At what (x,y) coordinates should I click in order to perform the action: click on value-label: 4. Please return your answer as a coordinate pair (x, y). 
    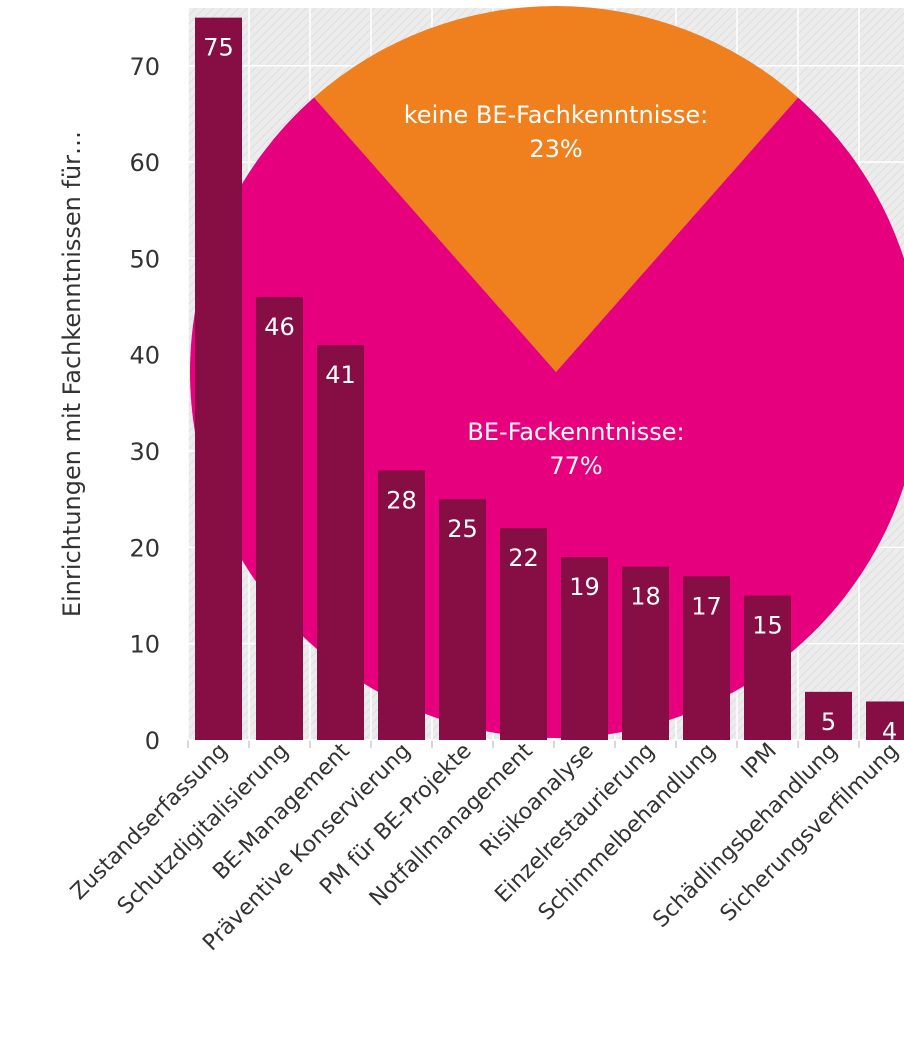
    Looking at the image, I should click on (889, 731).